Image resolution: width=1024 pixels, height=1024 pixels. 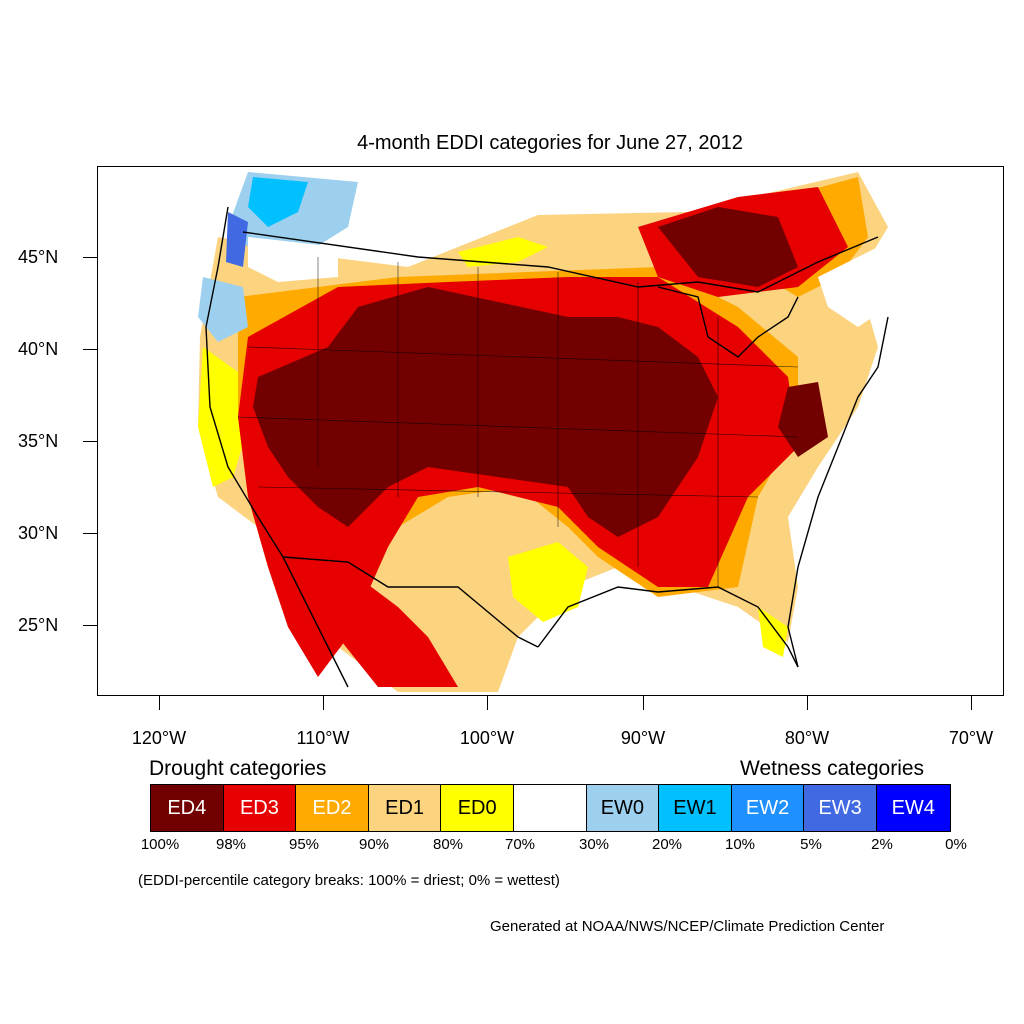 I want to click on region-ed0-west, so click(x=223, y=417).